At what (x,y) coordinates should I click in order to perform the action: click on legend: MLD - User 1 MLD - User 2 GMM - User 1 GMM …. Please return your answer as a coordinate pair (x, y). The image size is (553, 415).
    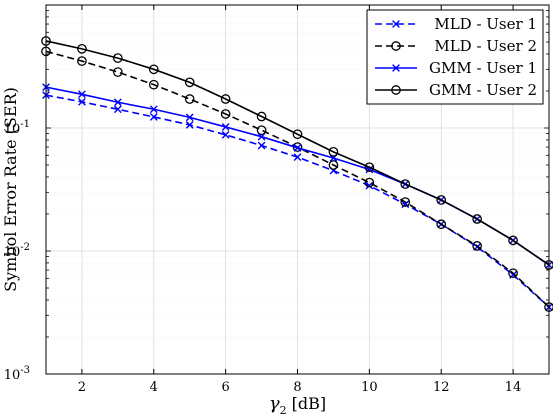
    Looking at the image, I should click on (455, 57).